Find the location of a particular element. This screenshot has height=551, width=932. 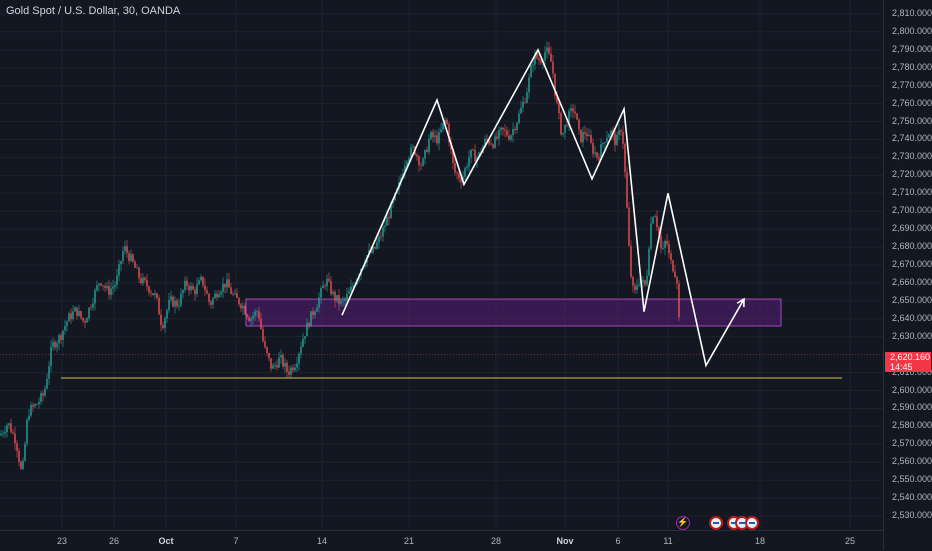

price-tick-label: 2,760.000 is located at coordinates (912, 102).